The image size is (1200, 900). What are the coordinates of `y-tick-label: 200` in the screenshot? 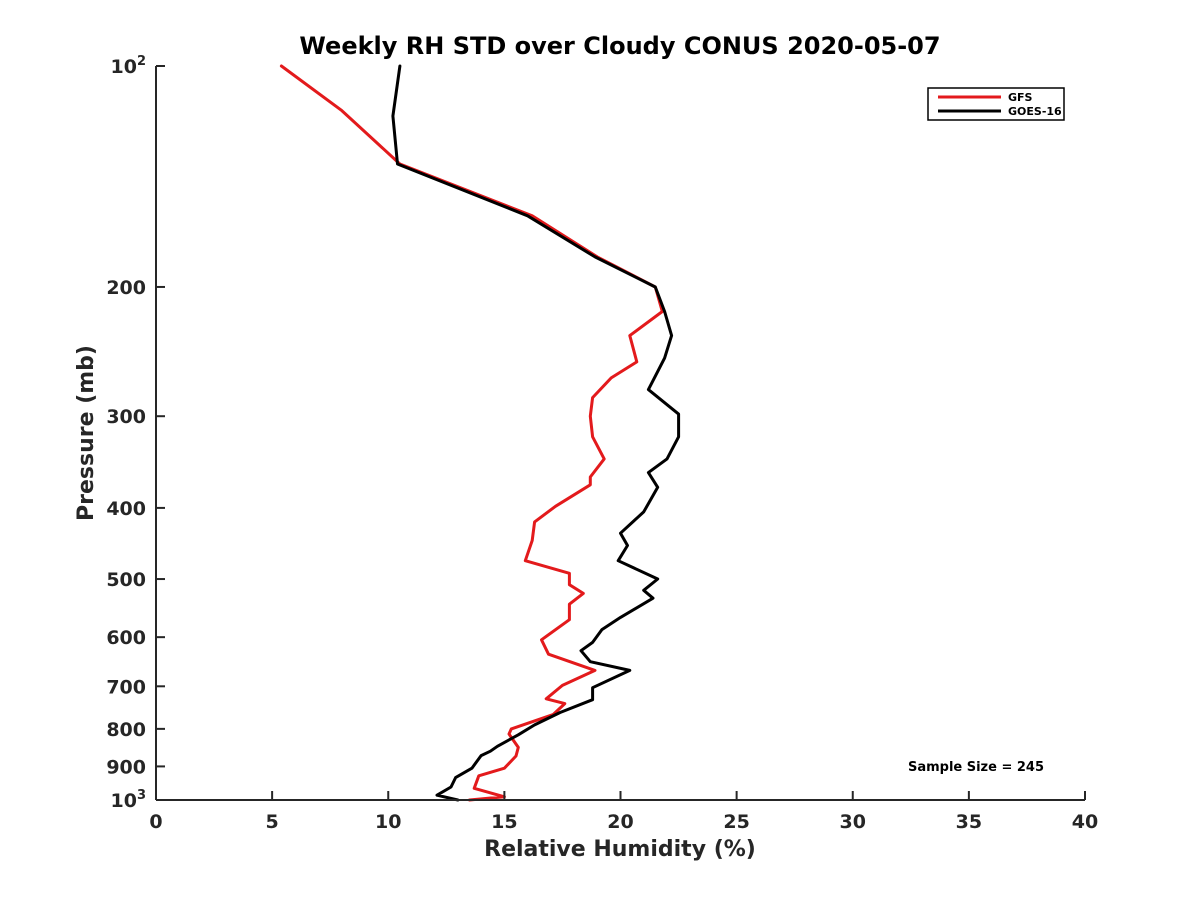 It's located at (126, 288).